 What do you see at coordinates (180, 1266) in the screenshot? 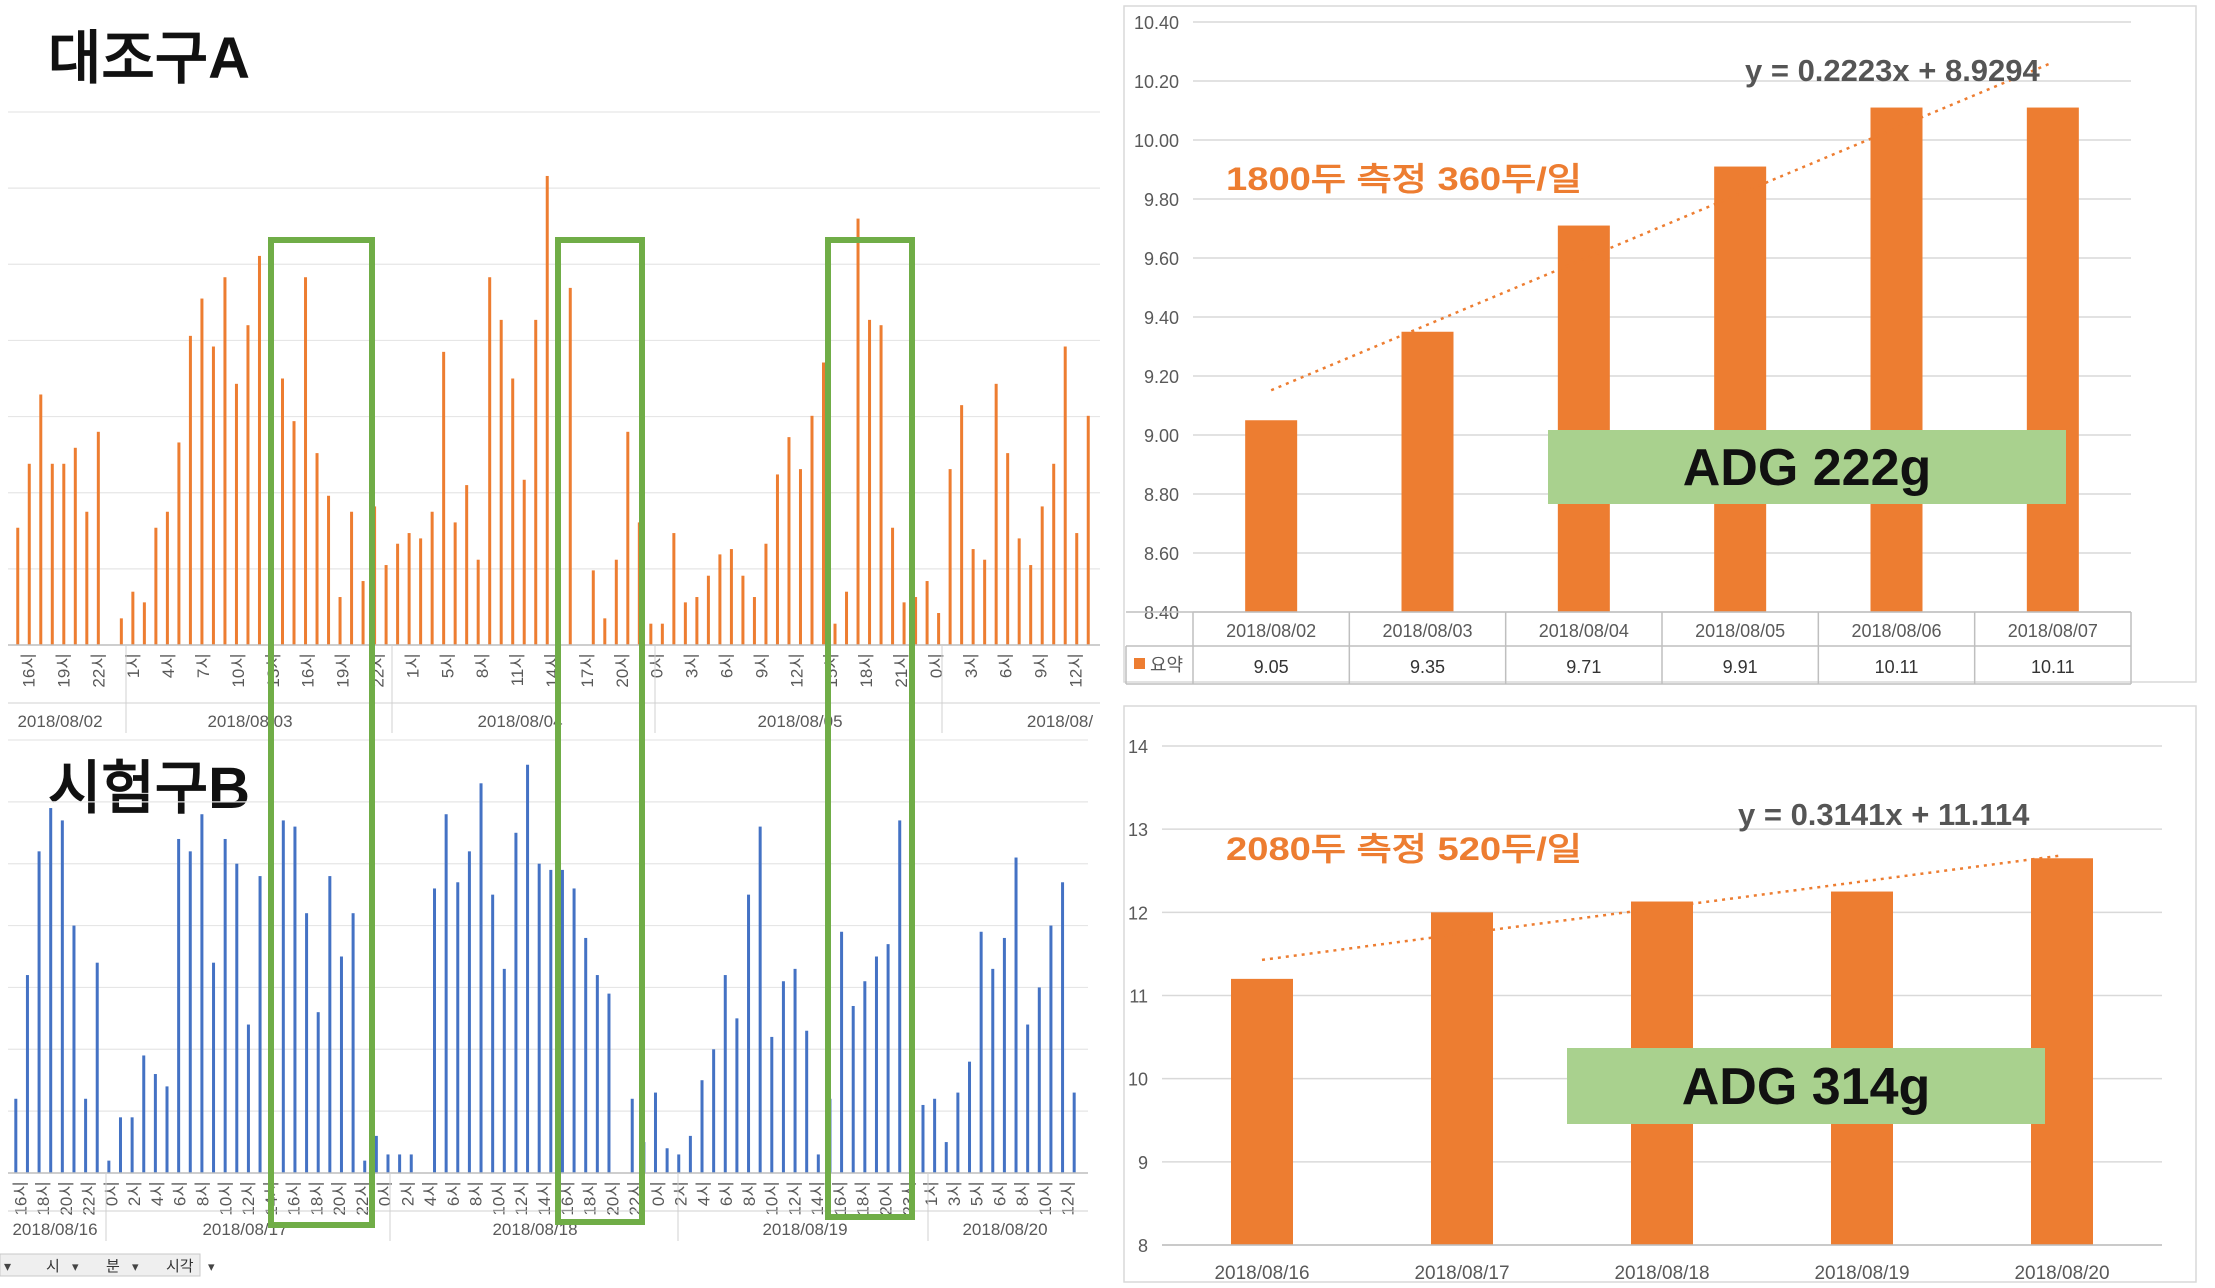
I see `field-button-label: 시각` at bounding box center [180, 1266].